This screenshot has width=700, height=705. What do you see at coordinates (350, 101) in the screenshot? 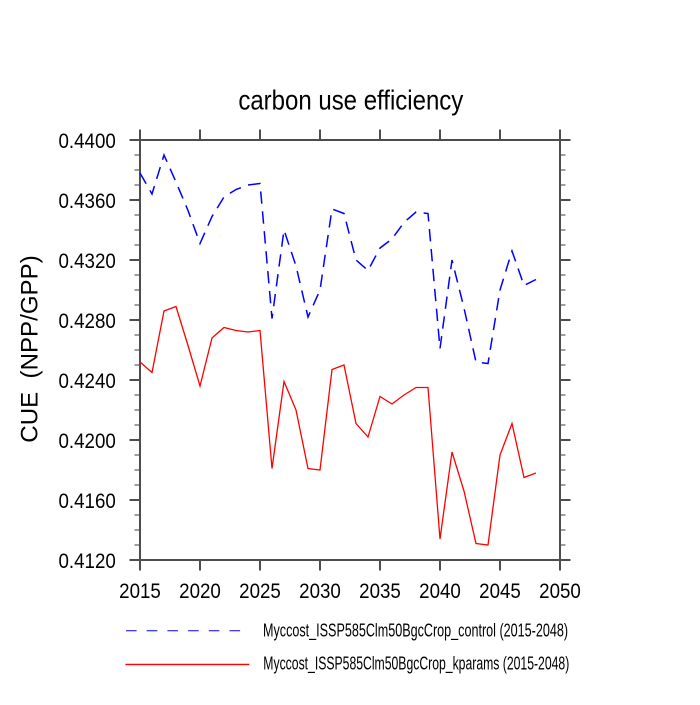
I see `svg-text: carbon use efficiency` at bounding box center [350, 101].